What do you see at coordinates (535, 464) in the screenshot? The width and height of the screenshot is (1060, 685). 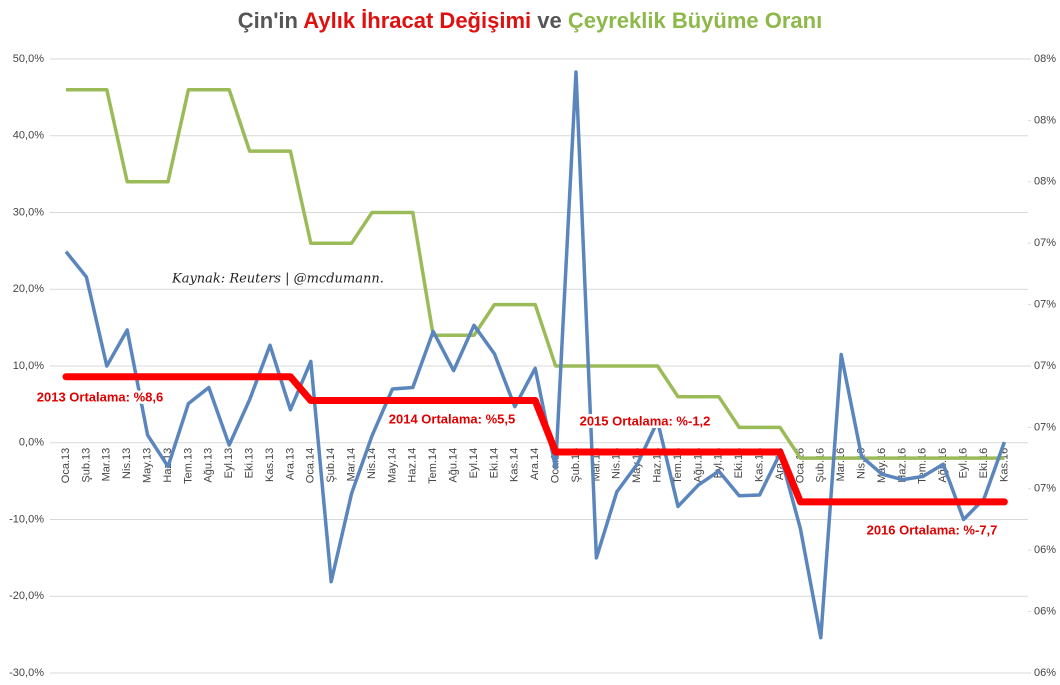 I see `x-tick-label: Ara.14` at bounding box center [535, 464].